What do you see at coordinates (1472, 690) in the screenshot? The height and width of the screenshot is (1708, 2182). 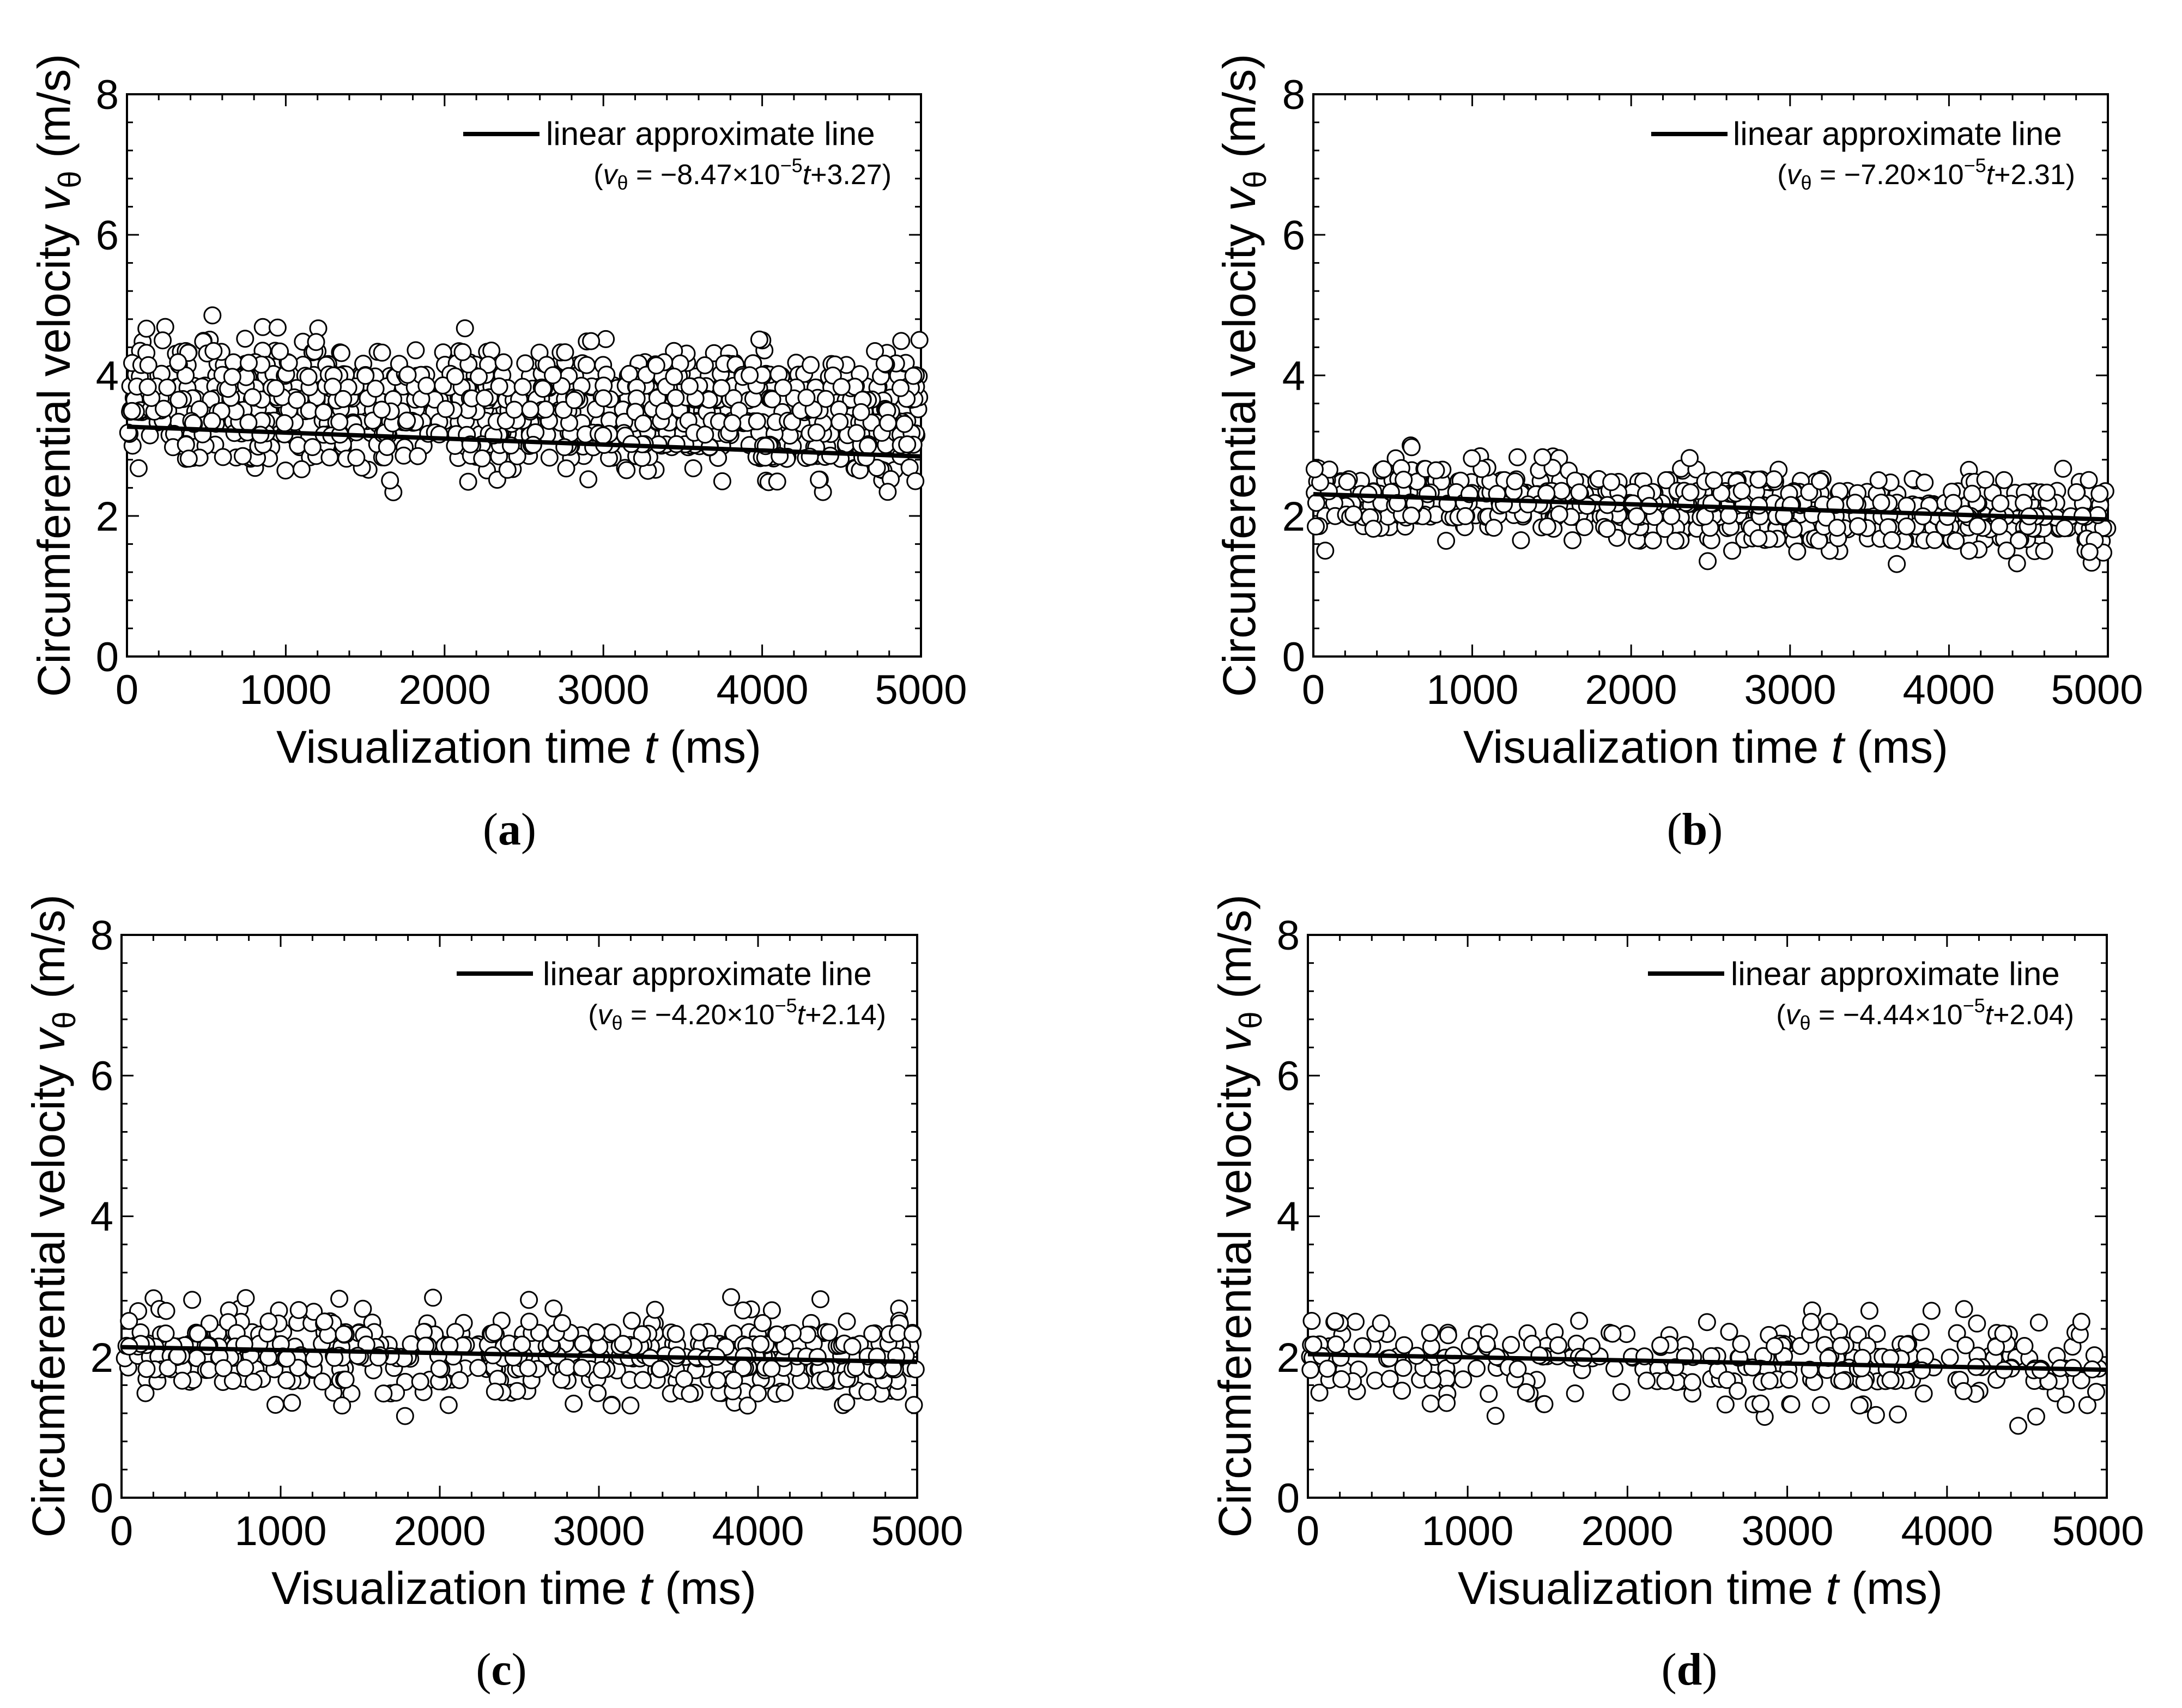 I see `x-tick-label: 1000` at bounding box center [1472, 690].